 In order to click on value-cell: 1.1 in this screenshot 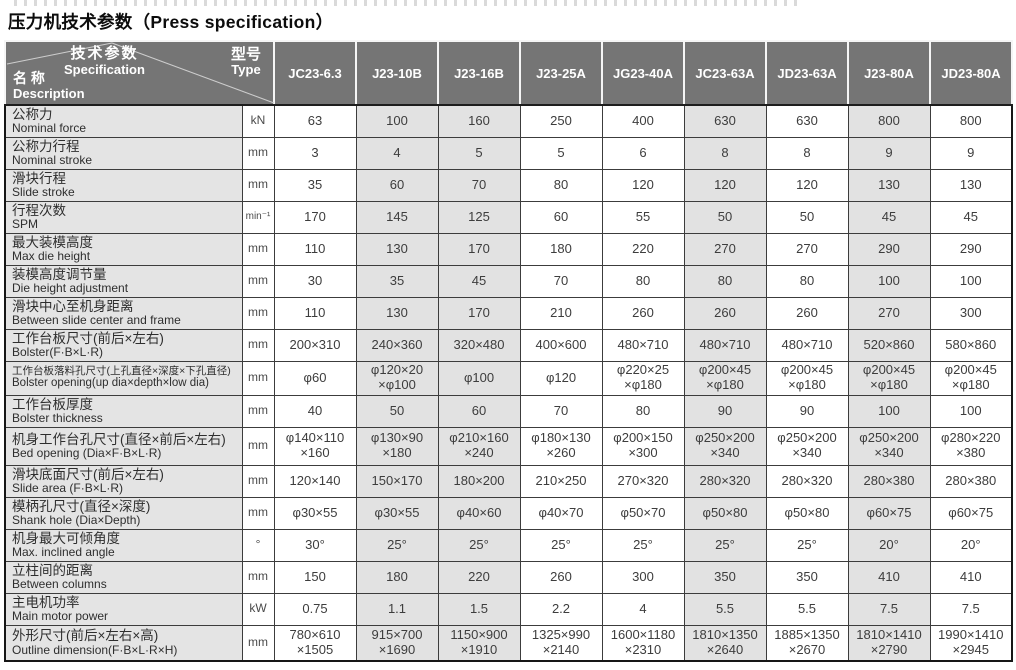, I will do `click(397, 609)`.